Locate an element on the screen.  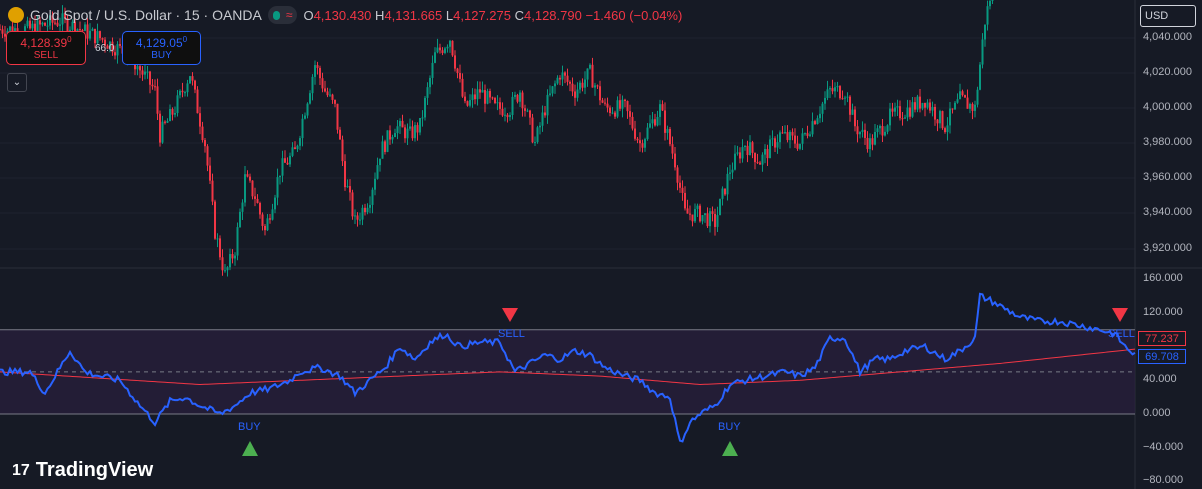
buy-button: 4,129.050 BUY is located at coordinates (161, 48).